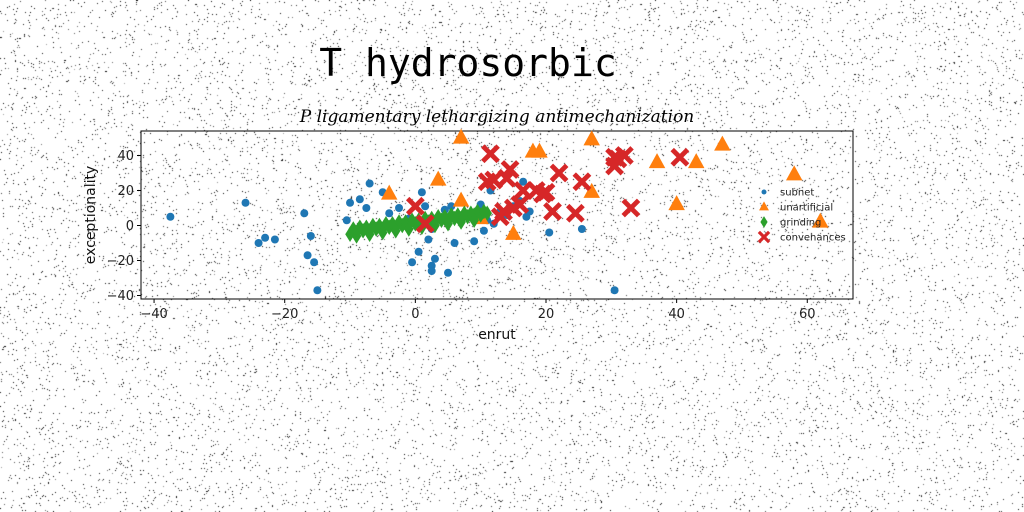  I want to click on x-tick-label: 20, so click(546, 314).